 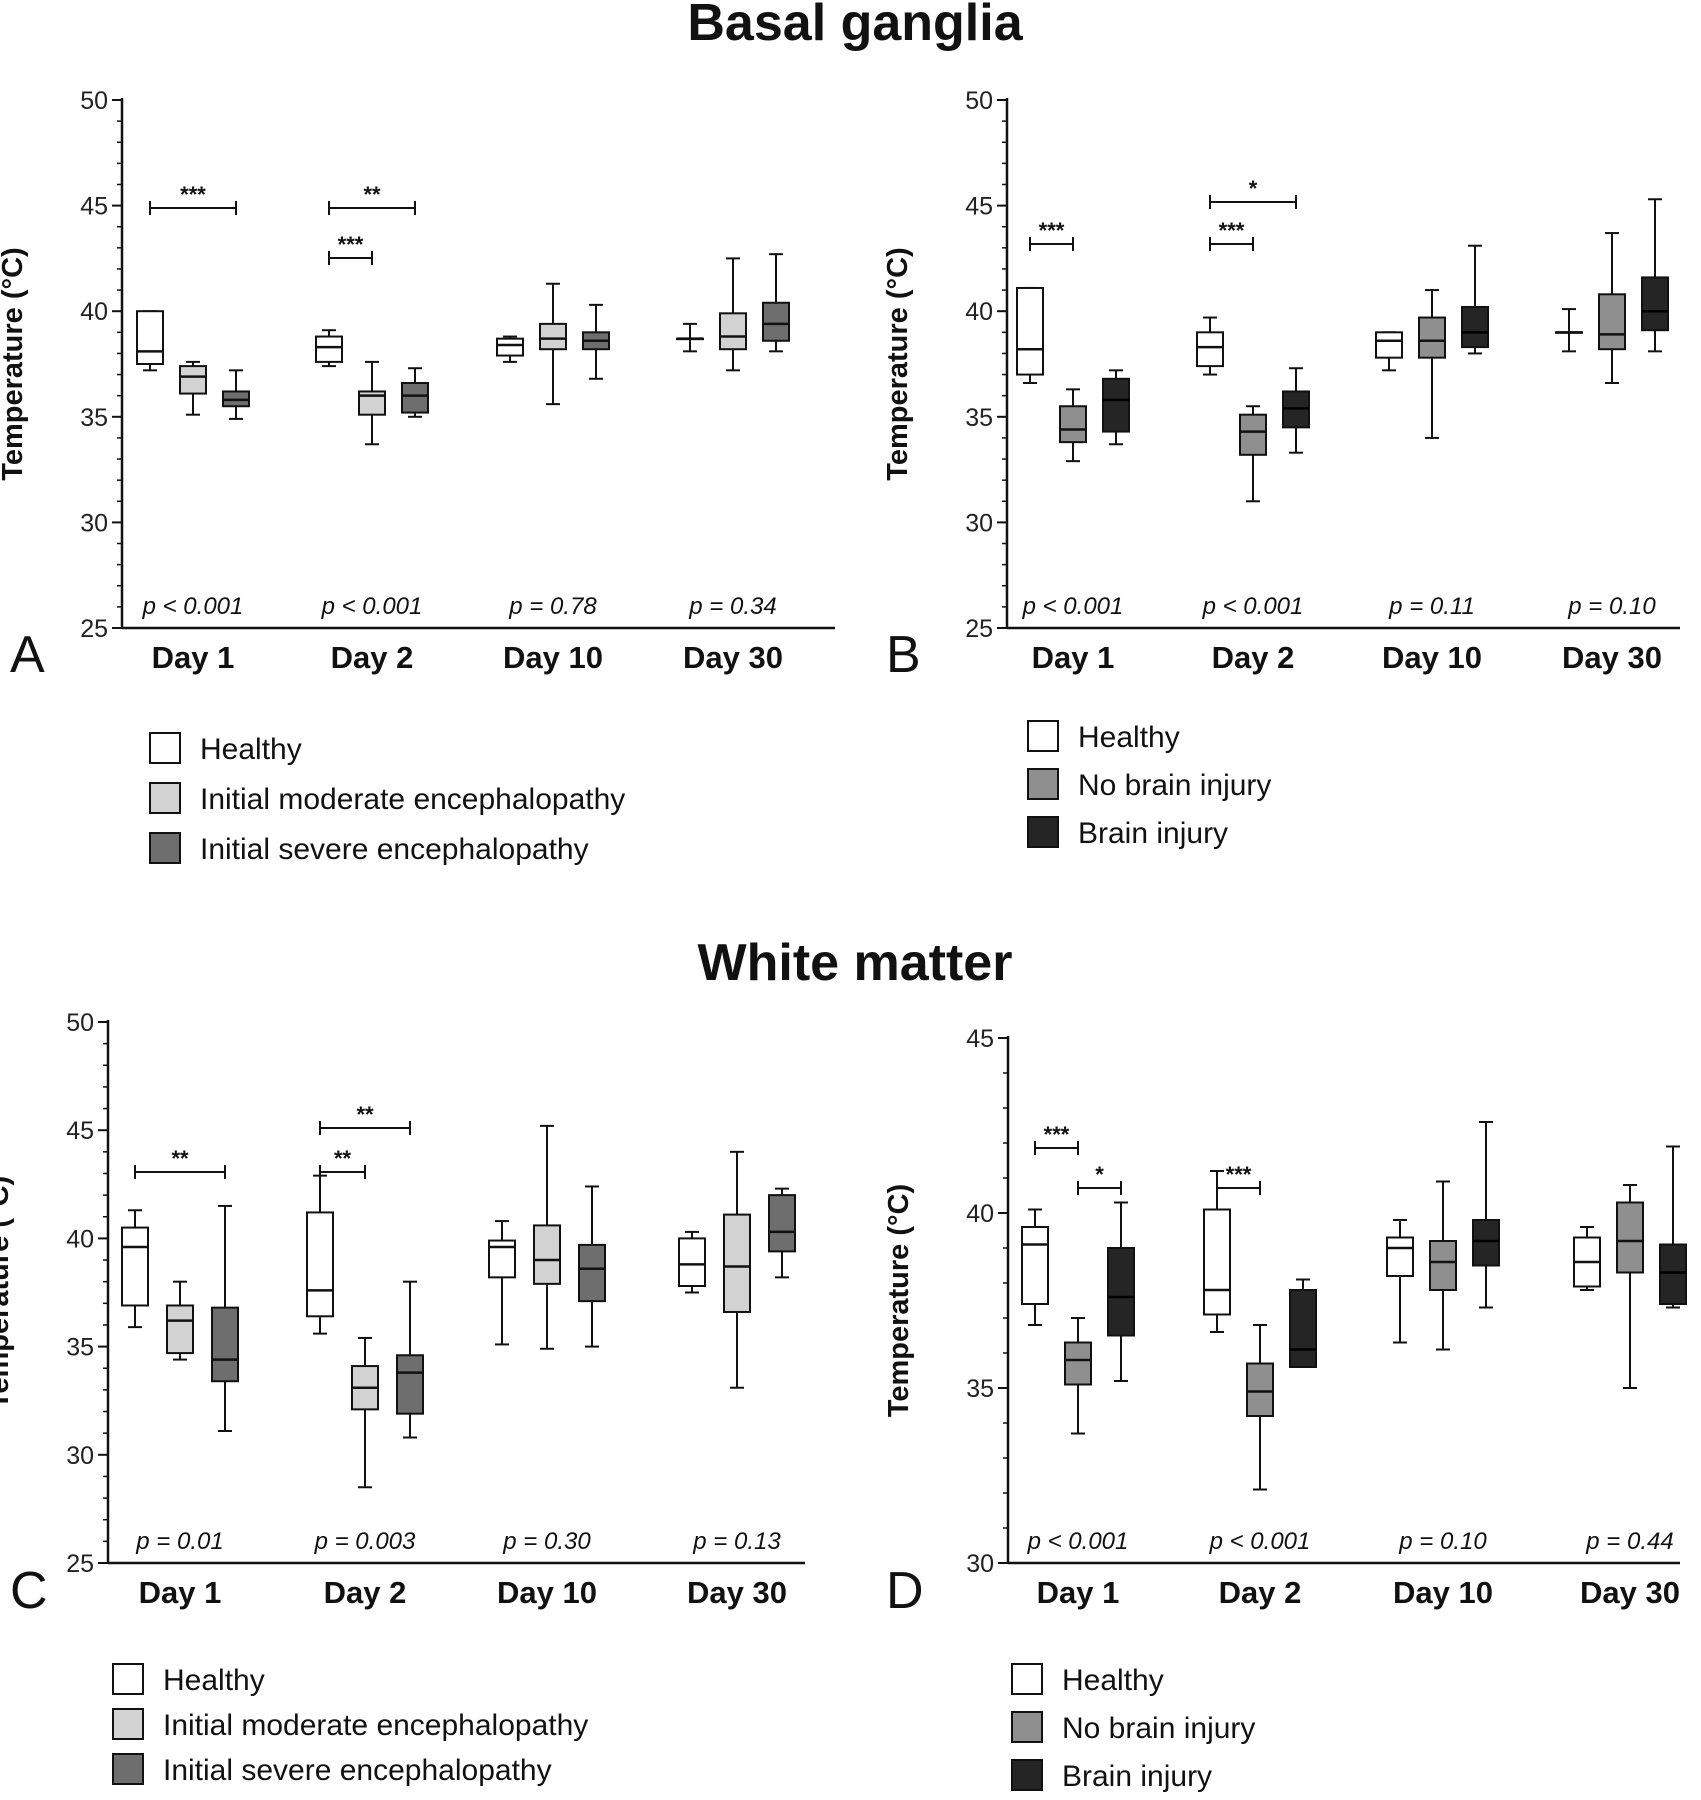 I want to click on y-tick-label: 50, so click(x=94, y=101).